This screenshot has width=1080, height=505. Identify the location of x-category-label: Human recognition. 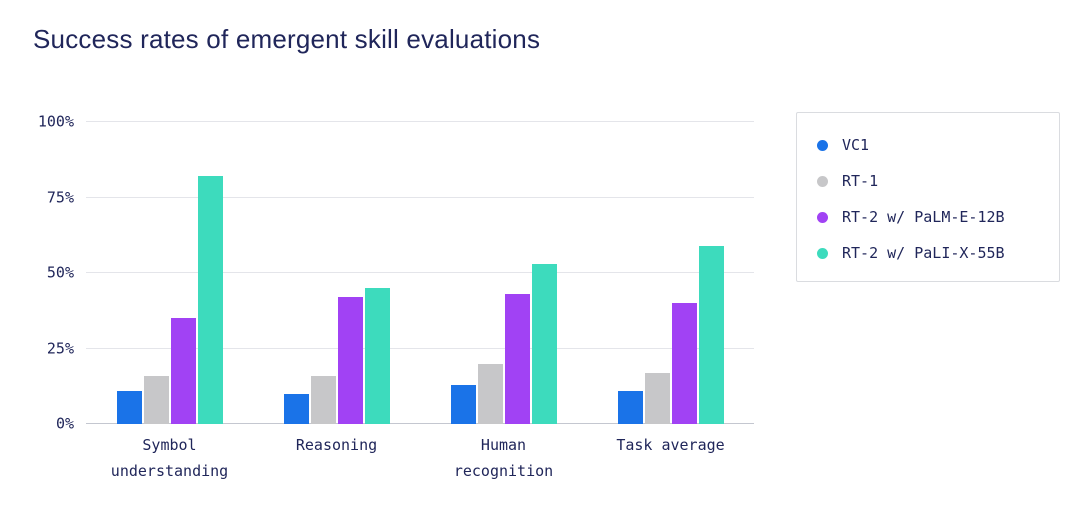
(503, 458).